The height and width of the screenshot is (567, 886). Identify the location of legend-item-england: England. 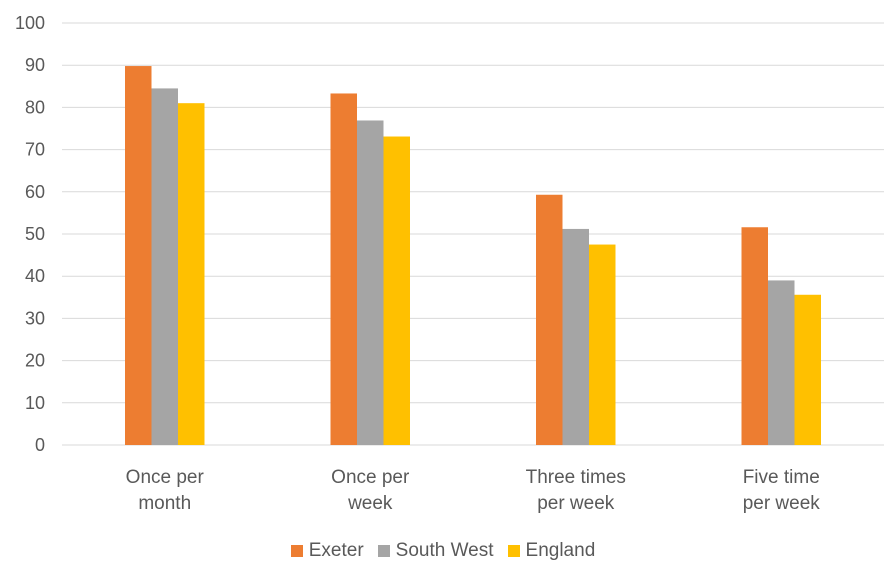
(551, 551).